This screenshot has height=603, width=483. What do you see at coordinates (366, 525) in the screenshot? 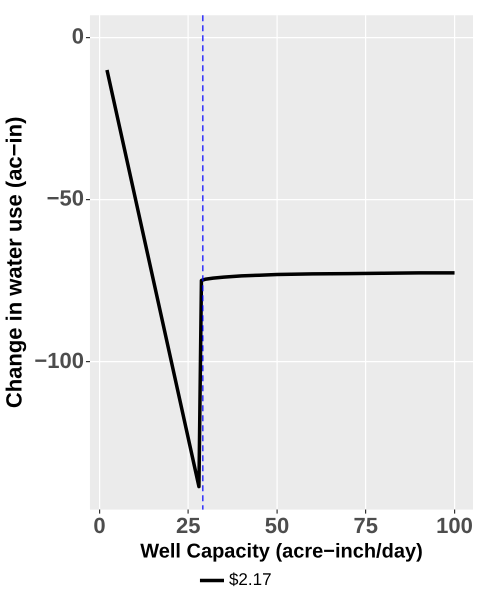
I see `x-tick-label: 75` at bounding box center [366, 525].